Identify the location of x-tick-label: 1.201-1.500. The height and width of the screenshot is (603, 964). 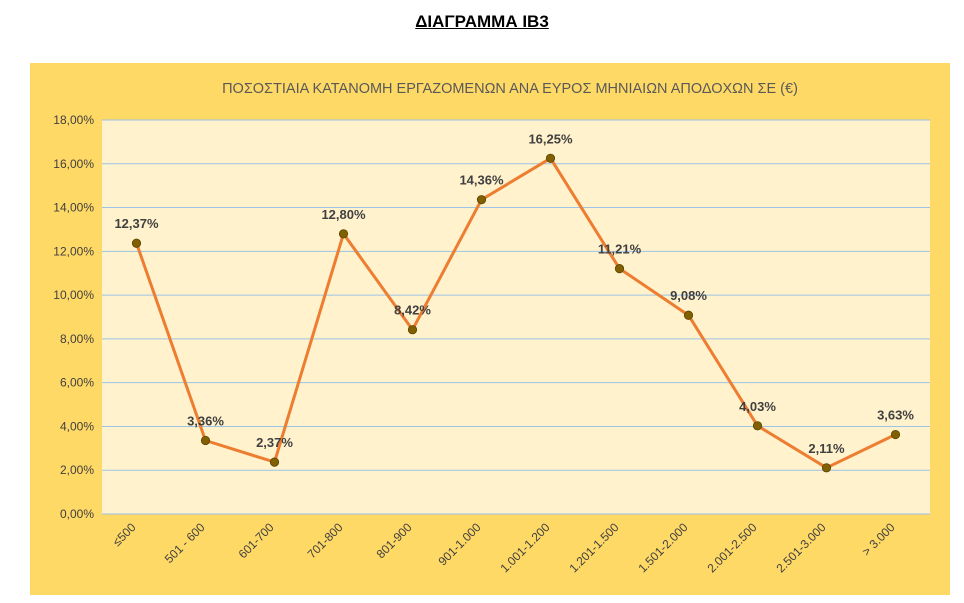
(593, 547).